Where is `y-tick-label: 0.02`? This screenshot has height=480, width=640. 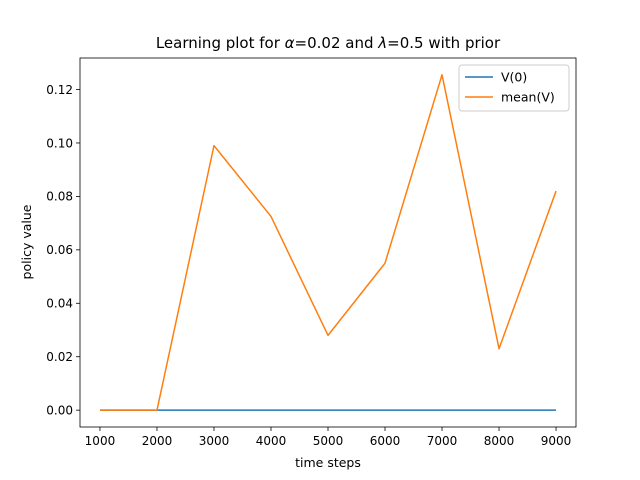
y-tick-label: 0.02 is located at coordinates (59, 357).